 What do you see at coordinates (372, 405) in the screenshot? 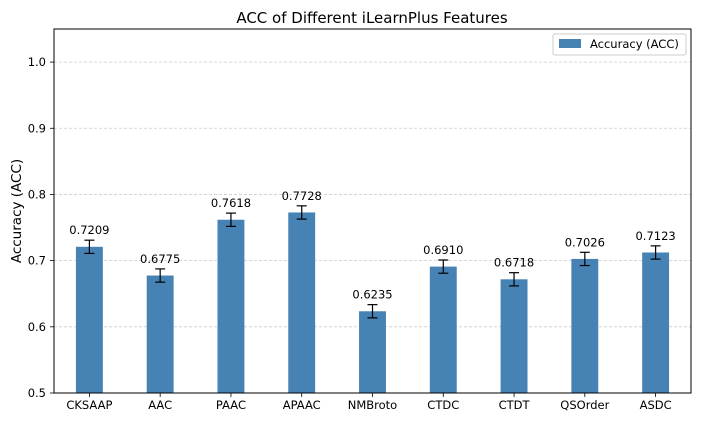
I see `x-tick-label: NMBroto` at bounding box center [372, 405].